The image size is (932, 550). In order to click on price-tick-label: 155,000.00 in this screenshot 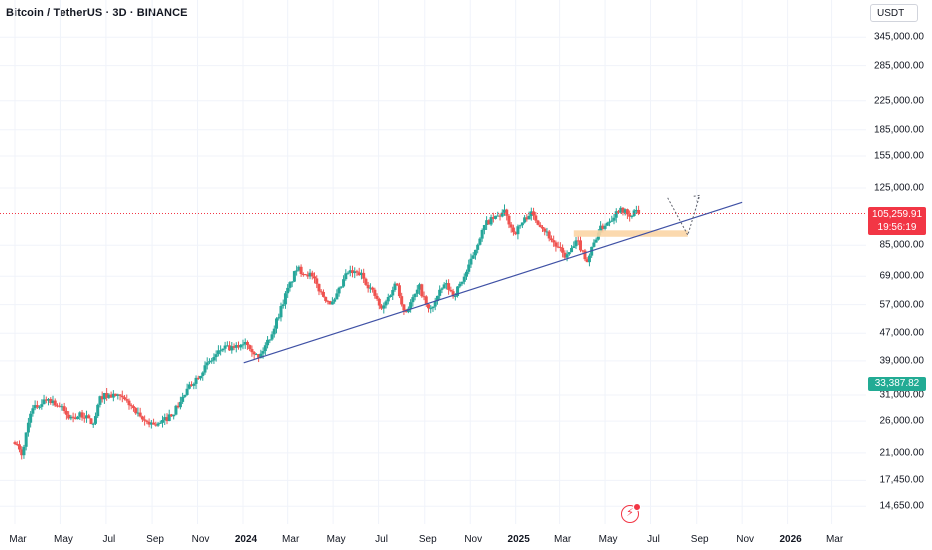, I will do `click(898, 156)`.